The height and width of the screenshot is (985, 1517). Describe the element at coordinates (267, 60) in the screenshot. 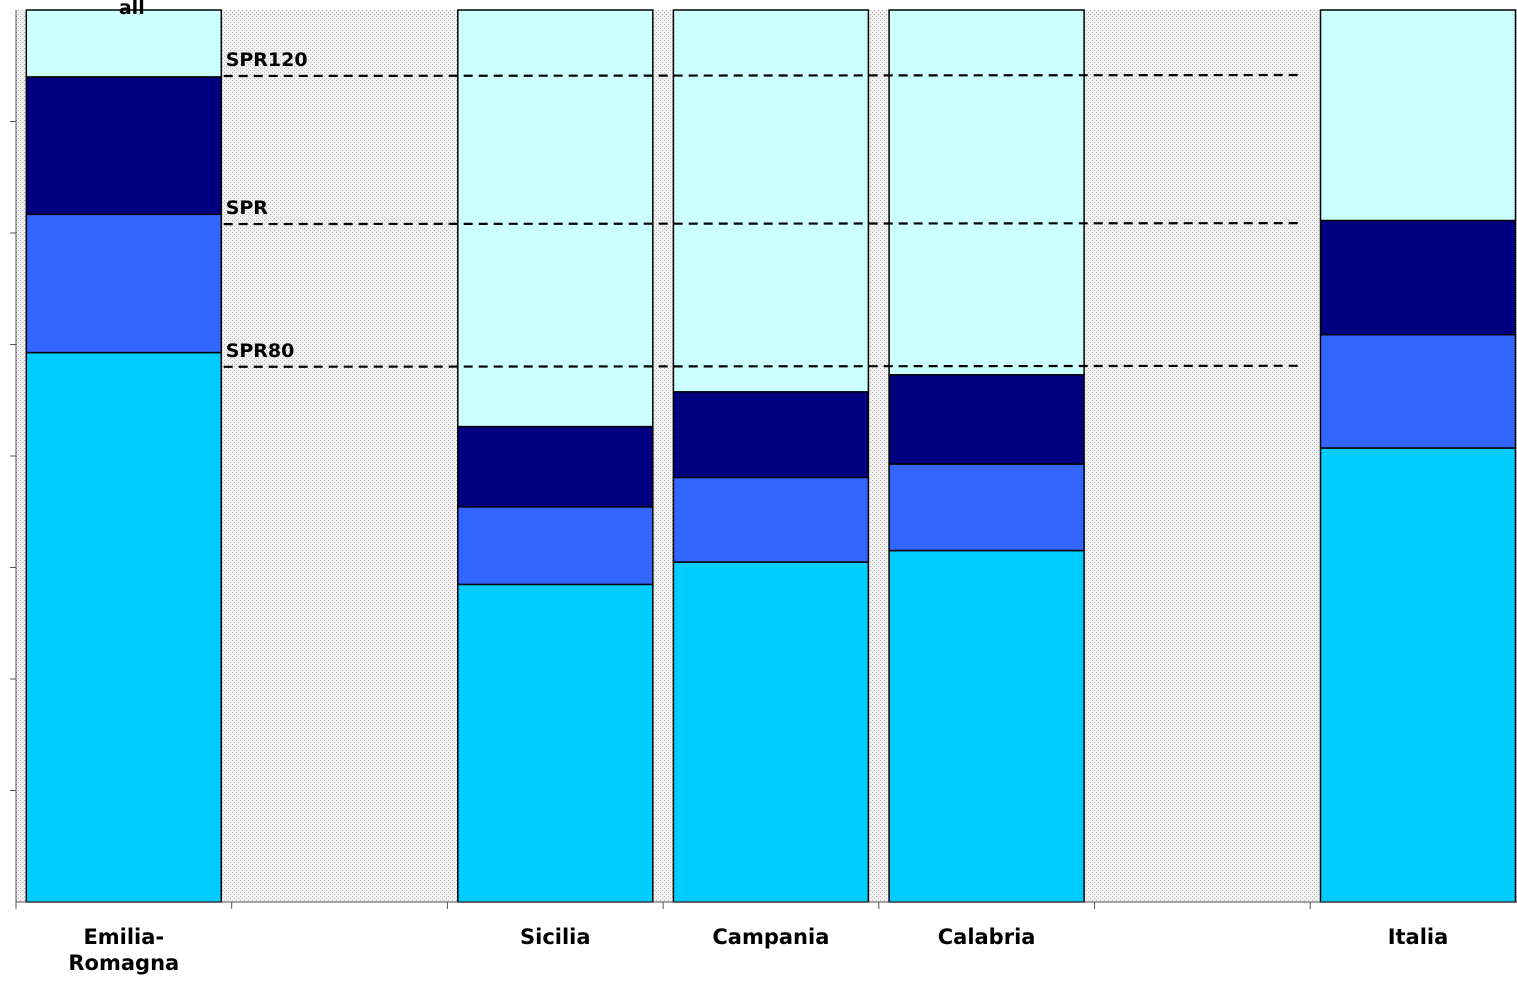

I see `reference-line-label: SPR120` at that location.